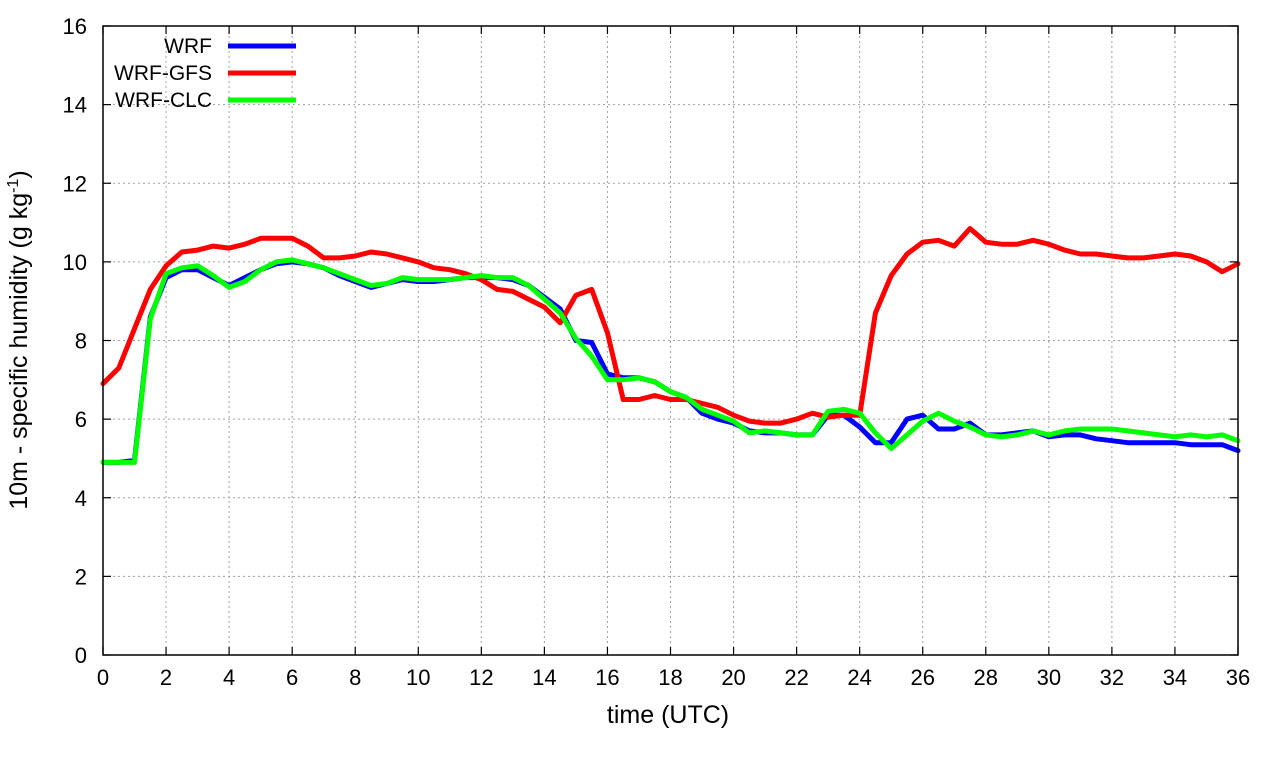  Describe the element at coordinates (292, 677) in the screenshot. I see `x-tick-label: 6` at that location.